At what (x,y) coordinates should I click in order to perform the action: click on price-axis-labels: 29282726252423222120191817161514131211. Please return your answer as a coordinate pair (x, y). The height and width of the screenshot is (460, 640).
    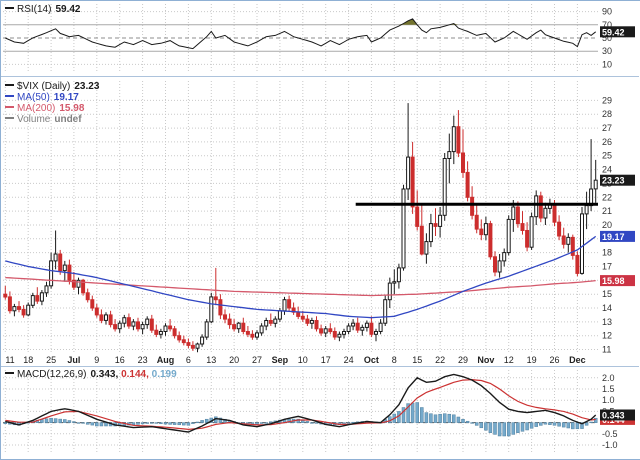
    Looking at the image, I should click on (607, 224).